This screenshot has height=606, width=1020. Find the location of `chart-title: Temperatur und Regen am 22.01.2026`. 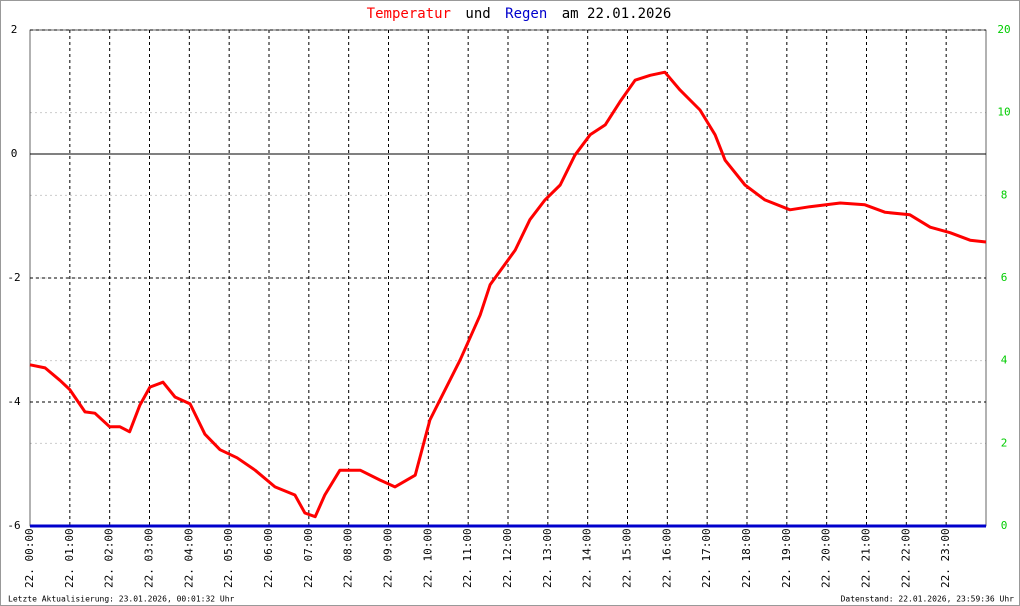

chart-title: Temperatur und Regen am 22.01.2026 is located at coordinates (519, 14).